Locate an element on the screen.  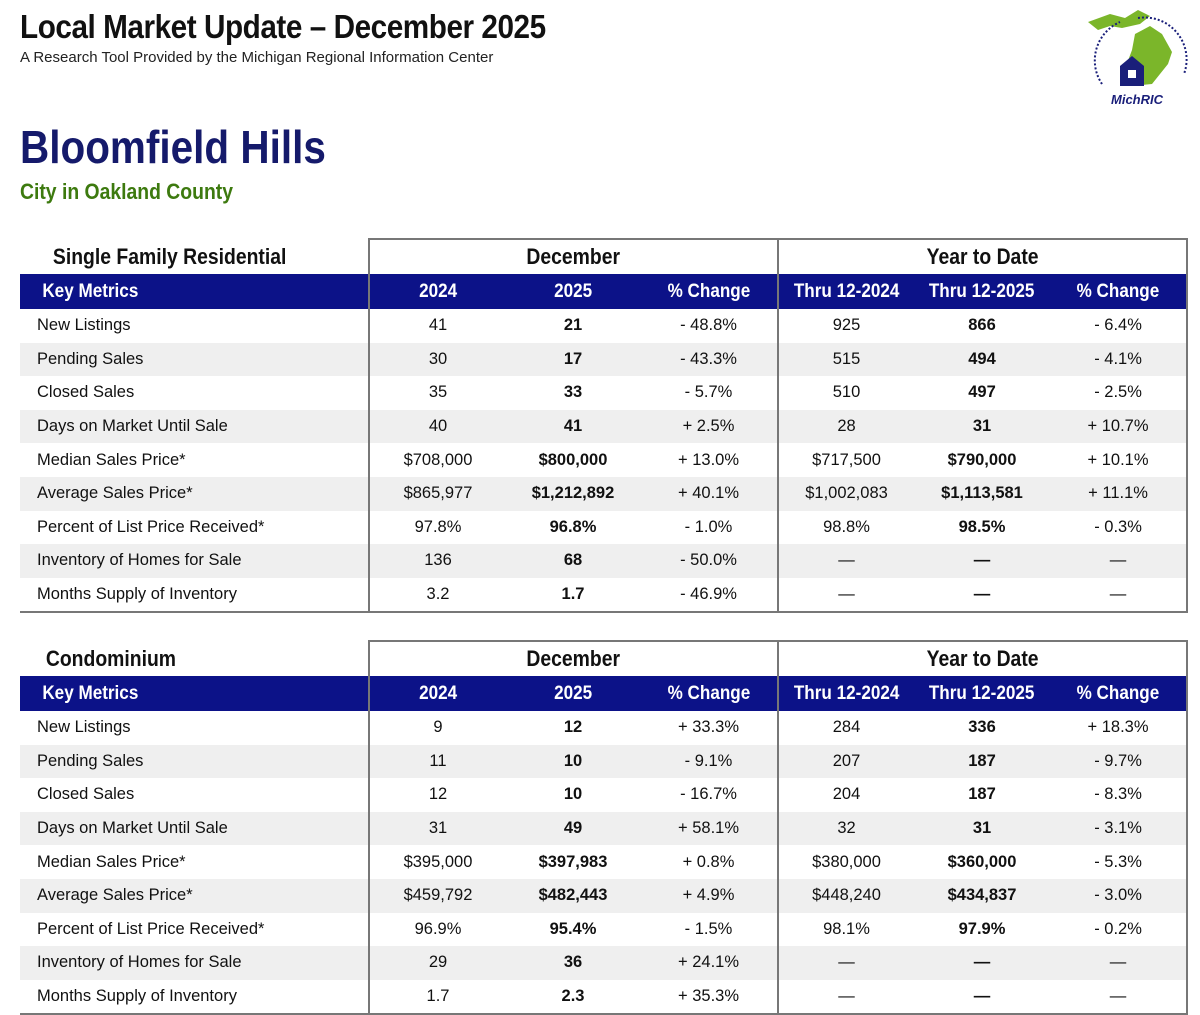
metric-value: 494 is located at coordinates (982, 359).